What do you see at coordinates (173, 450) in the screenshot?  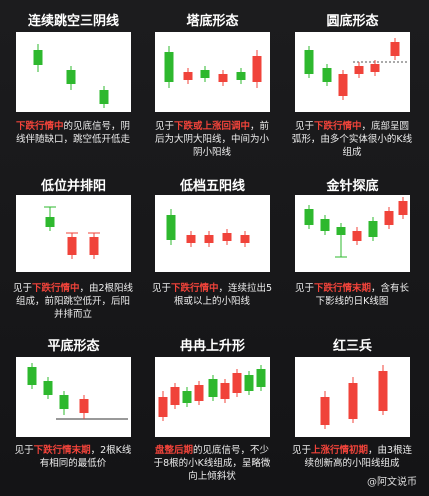 I see `desc-text: 盘整后期` at bounding box center [173, 450].